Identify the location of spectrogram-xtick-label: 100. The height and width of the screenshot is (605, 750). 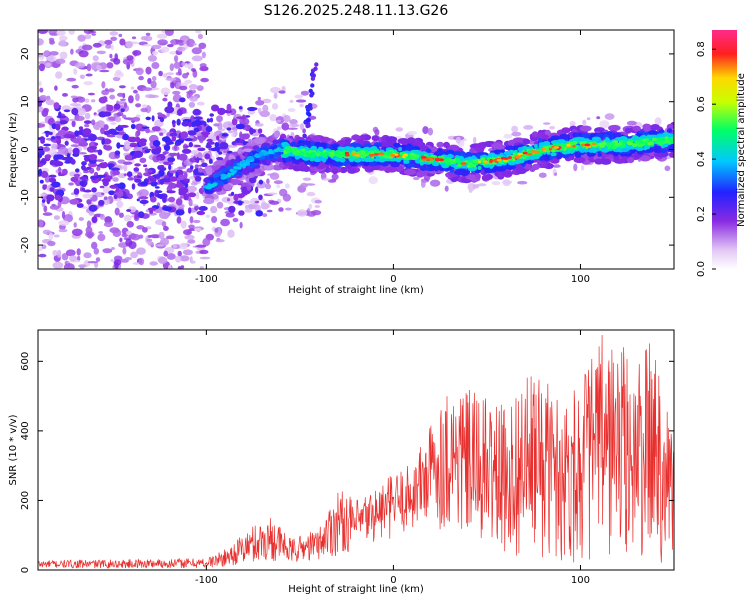
(580, 279).